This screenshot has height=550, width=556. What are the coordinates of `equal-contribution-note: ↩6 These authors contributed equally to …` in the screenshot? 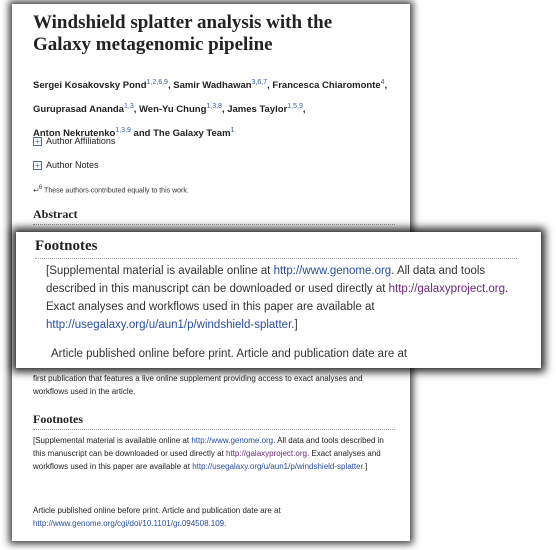 It's located at (111, 190).